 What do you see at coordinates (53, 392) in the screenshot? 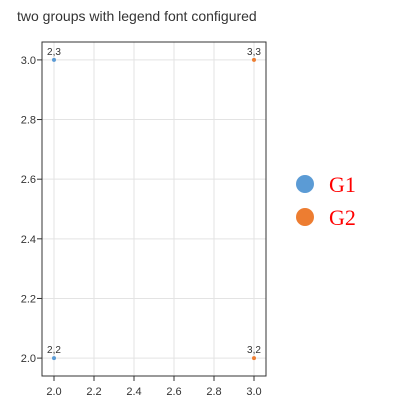
I see `x-tick-label: 2.0` at bounding box center [53, 392].